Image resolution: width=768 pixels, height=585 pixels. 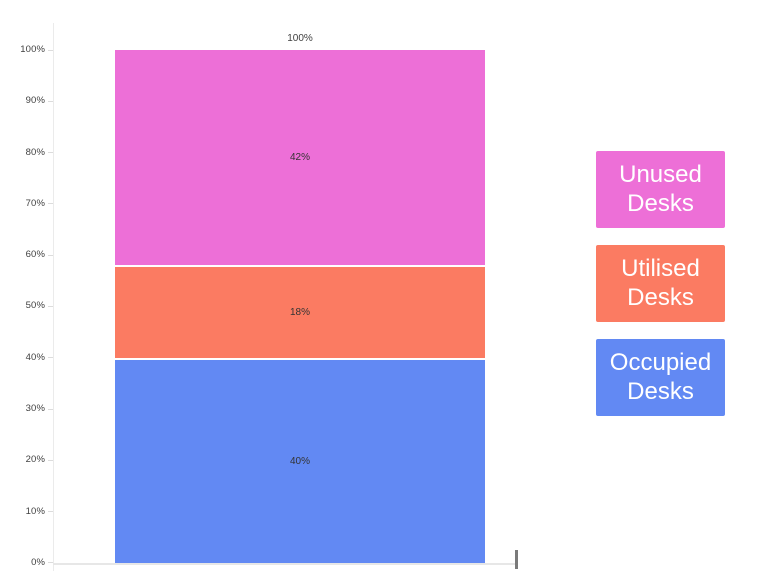 I want to click on bar-segment-utilised-desks: 18%, so click(x=300, y=311).